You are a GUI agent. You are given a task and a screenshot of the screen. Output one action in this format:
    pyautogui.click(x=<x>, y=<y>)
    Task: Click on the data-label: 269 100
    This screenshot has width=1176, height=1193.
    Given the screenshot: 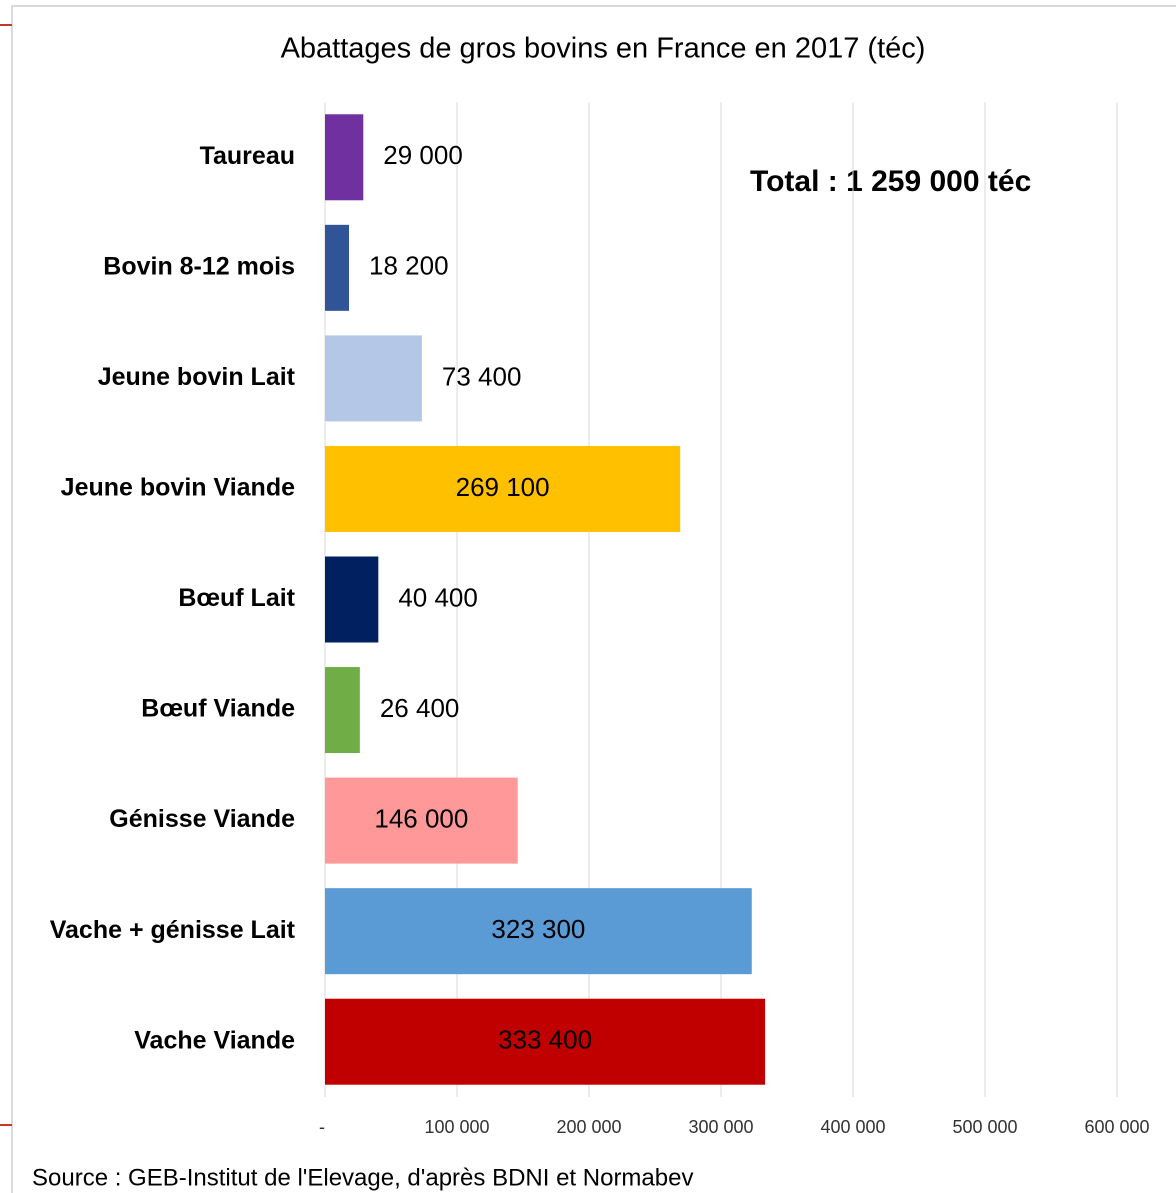 What is the action you would take?
    pyautogui.click(x=503, y=487)
    